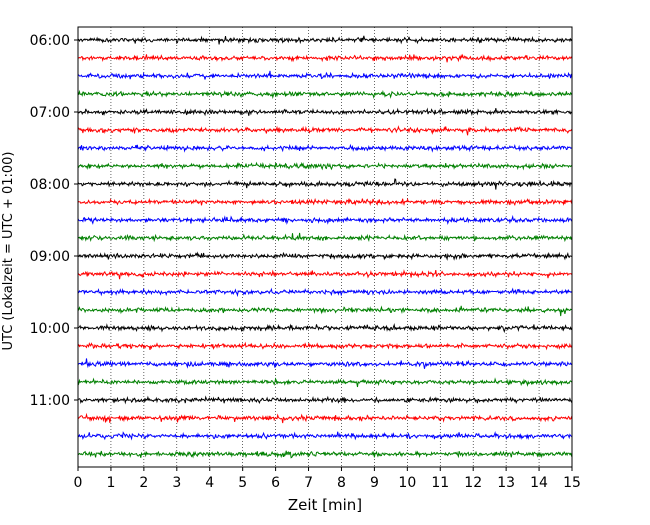  Describe the element at coordinates (341, 483) in the screenshot. I see `x-tick-label: 8` at that location.